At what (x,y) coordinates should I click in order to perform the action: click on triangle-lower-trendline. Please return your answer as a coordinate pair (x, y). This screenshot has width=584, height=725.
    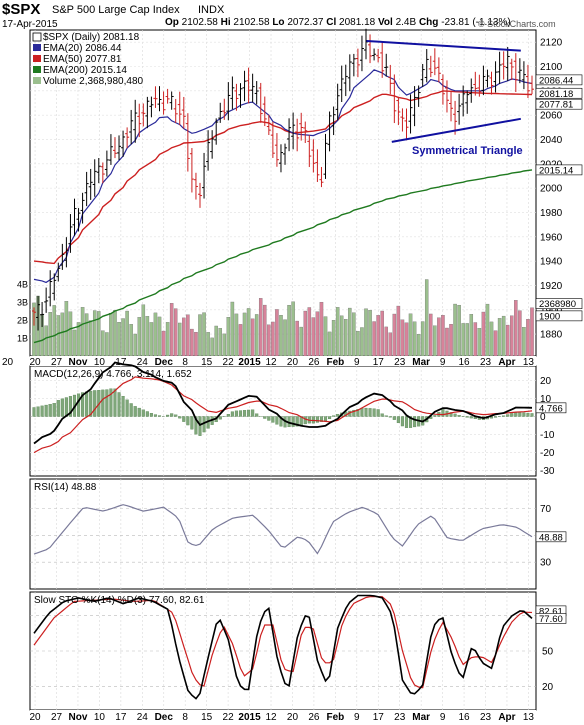
    Looking at the image, I should click on (456, 130).